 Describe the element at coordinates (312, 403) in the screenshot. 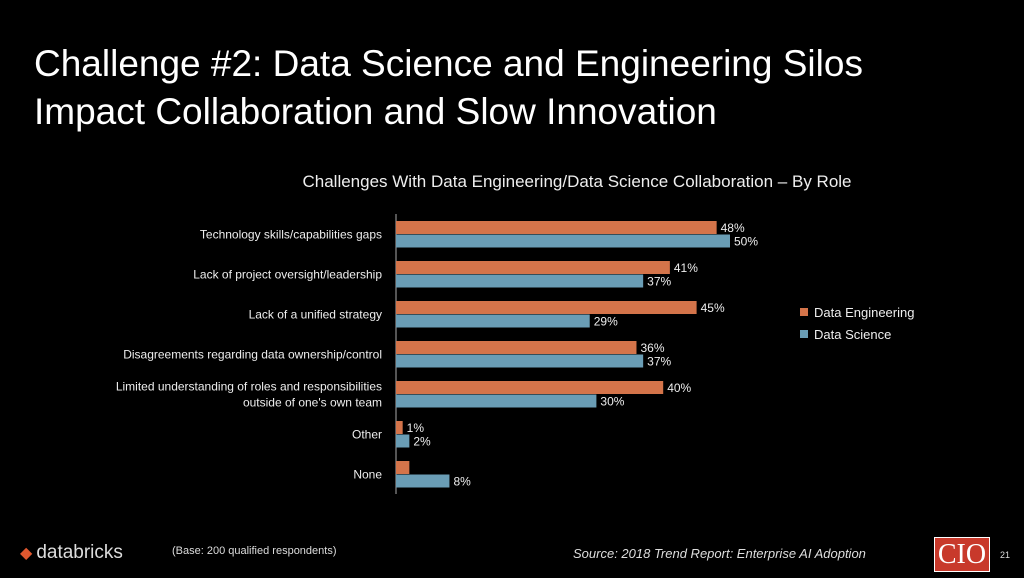

I see `category-label: outside of one's own team` at that location.